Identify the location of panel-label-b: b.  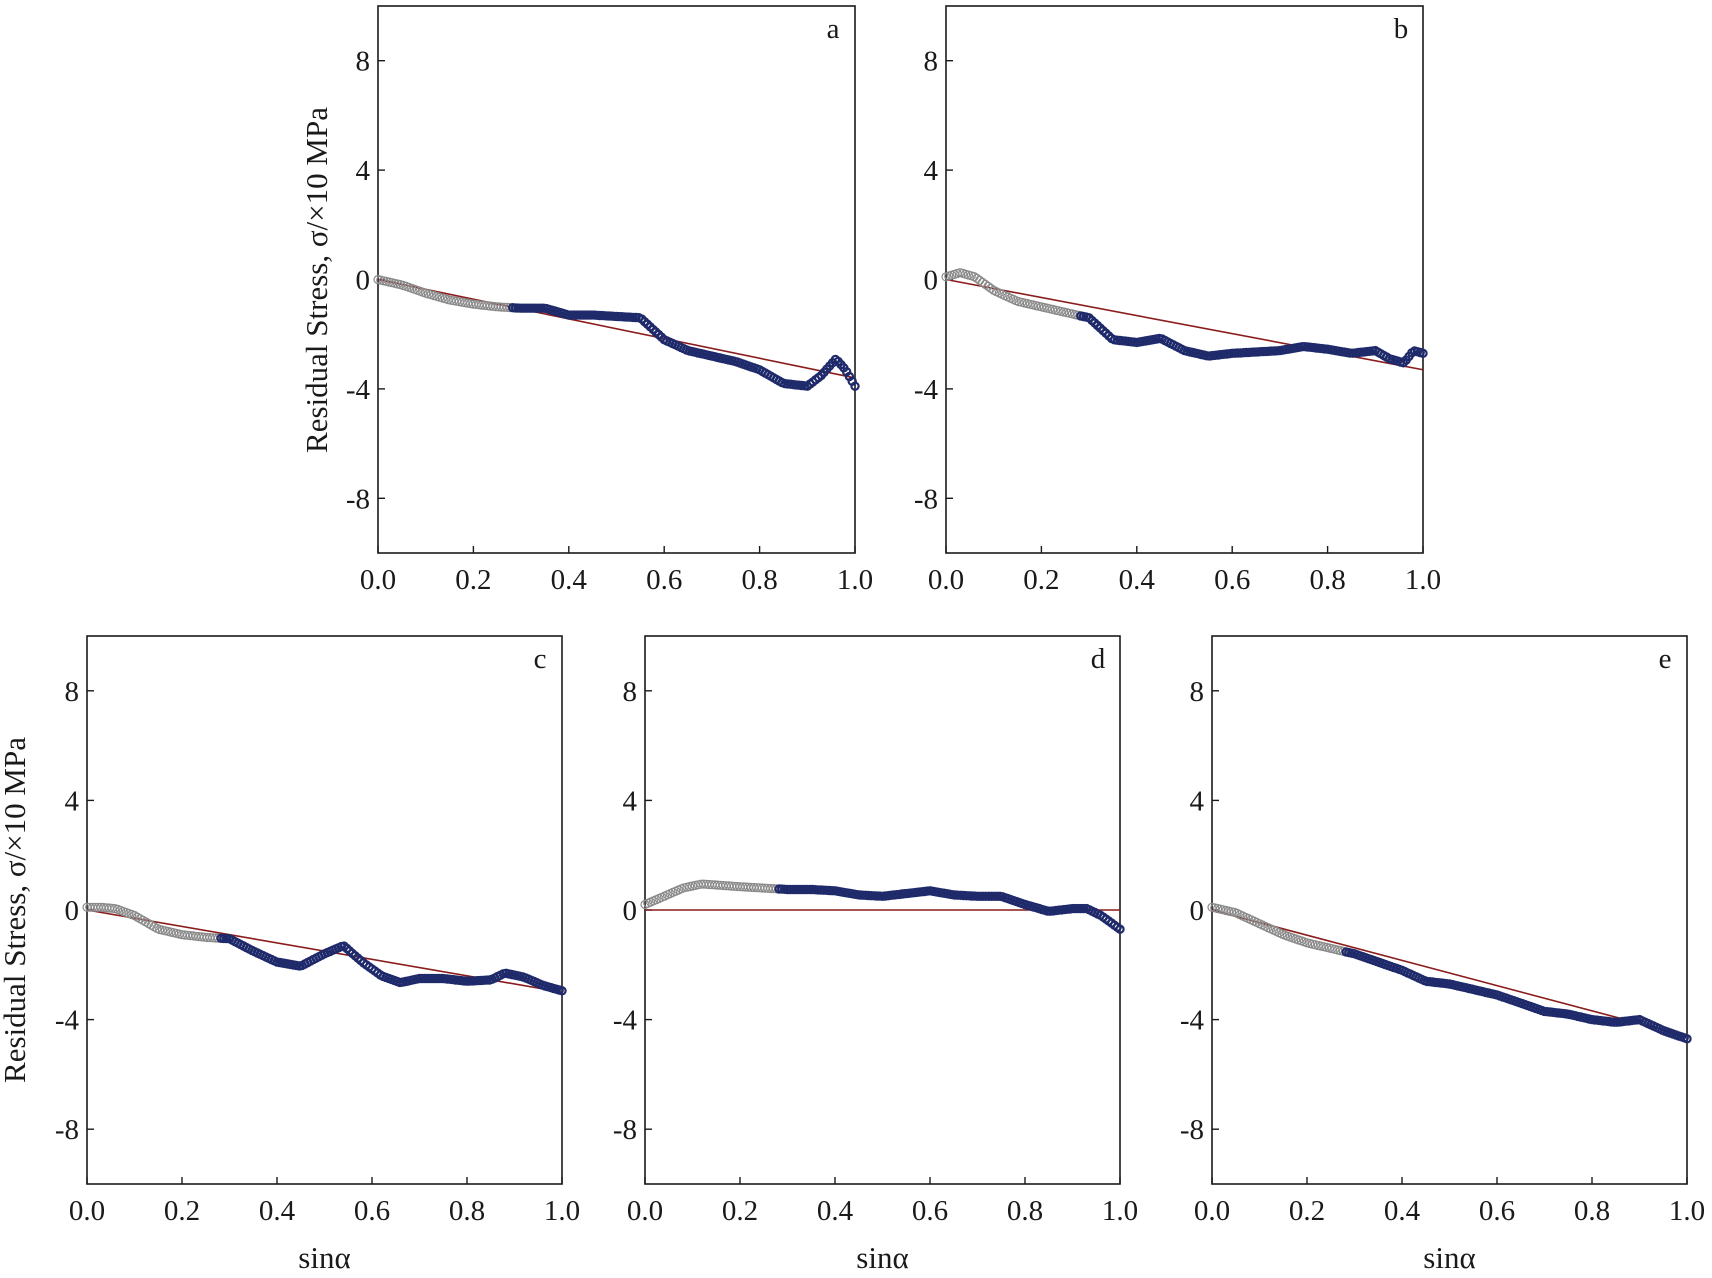
(1401, 29).